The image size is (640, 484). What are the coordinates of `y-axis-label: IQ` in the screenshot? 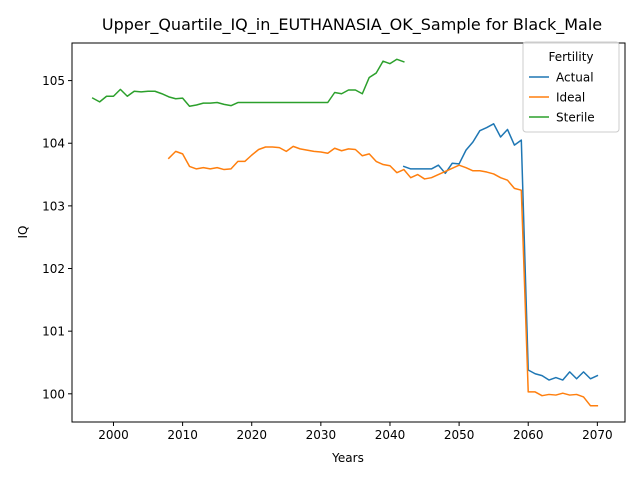 It's located at (23, 232).